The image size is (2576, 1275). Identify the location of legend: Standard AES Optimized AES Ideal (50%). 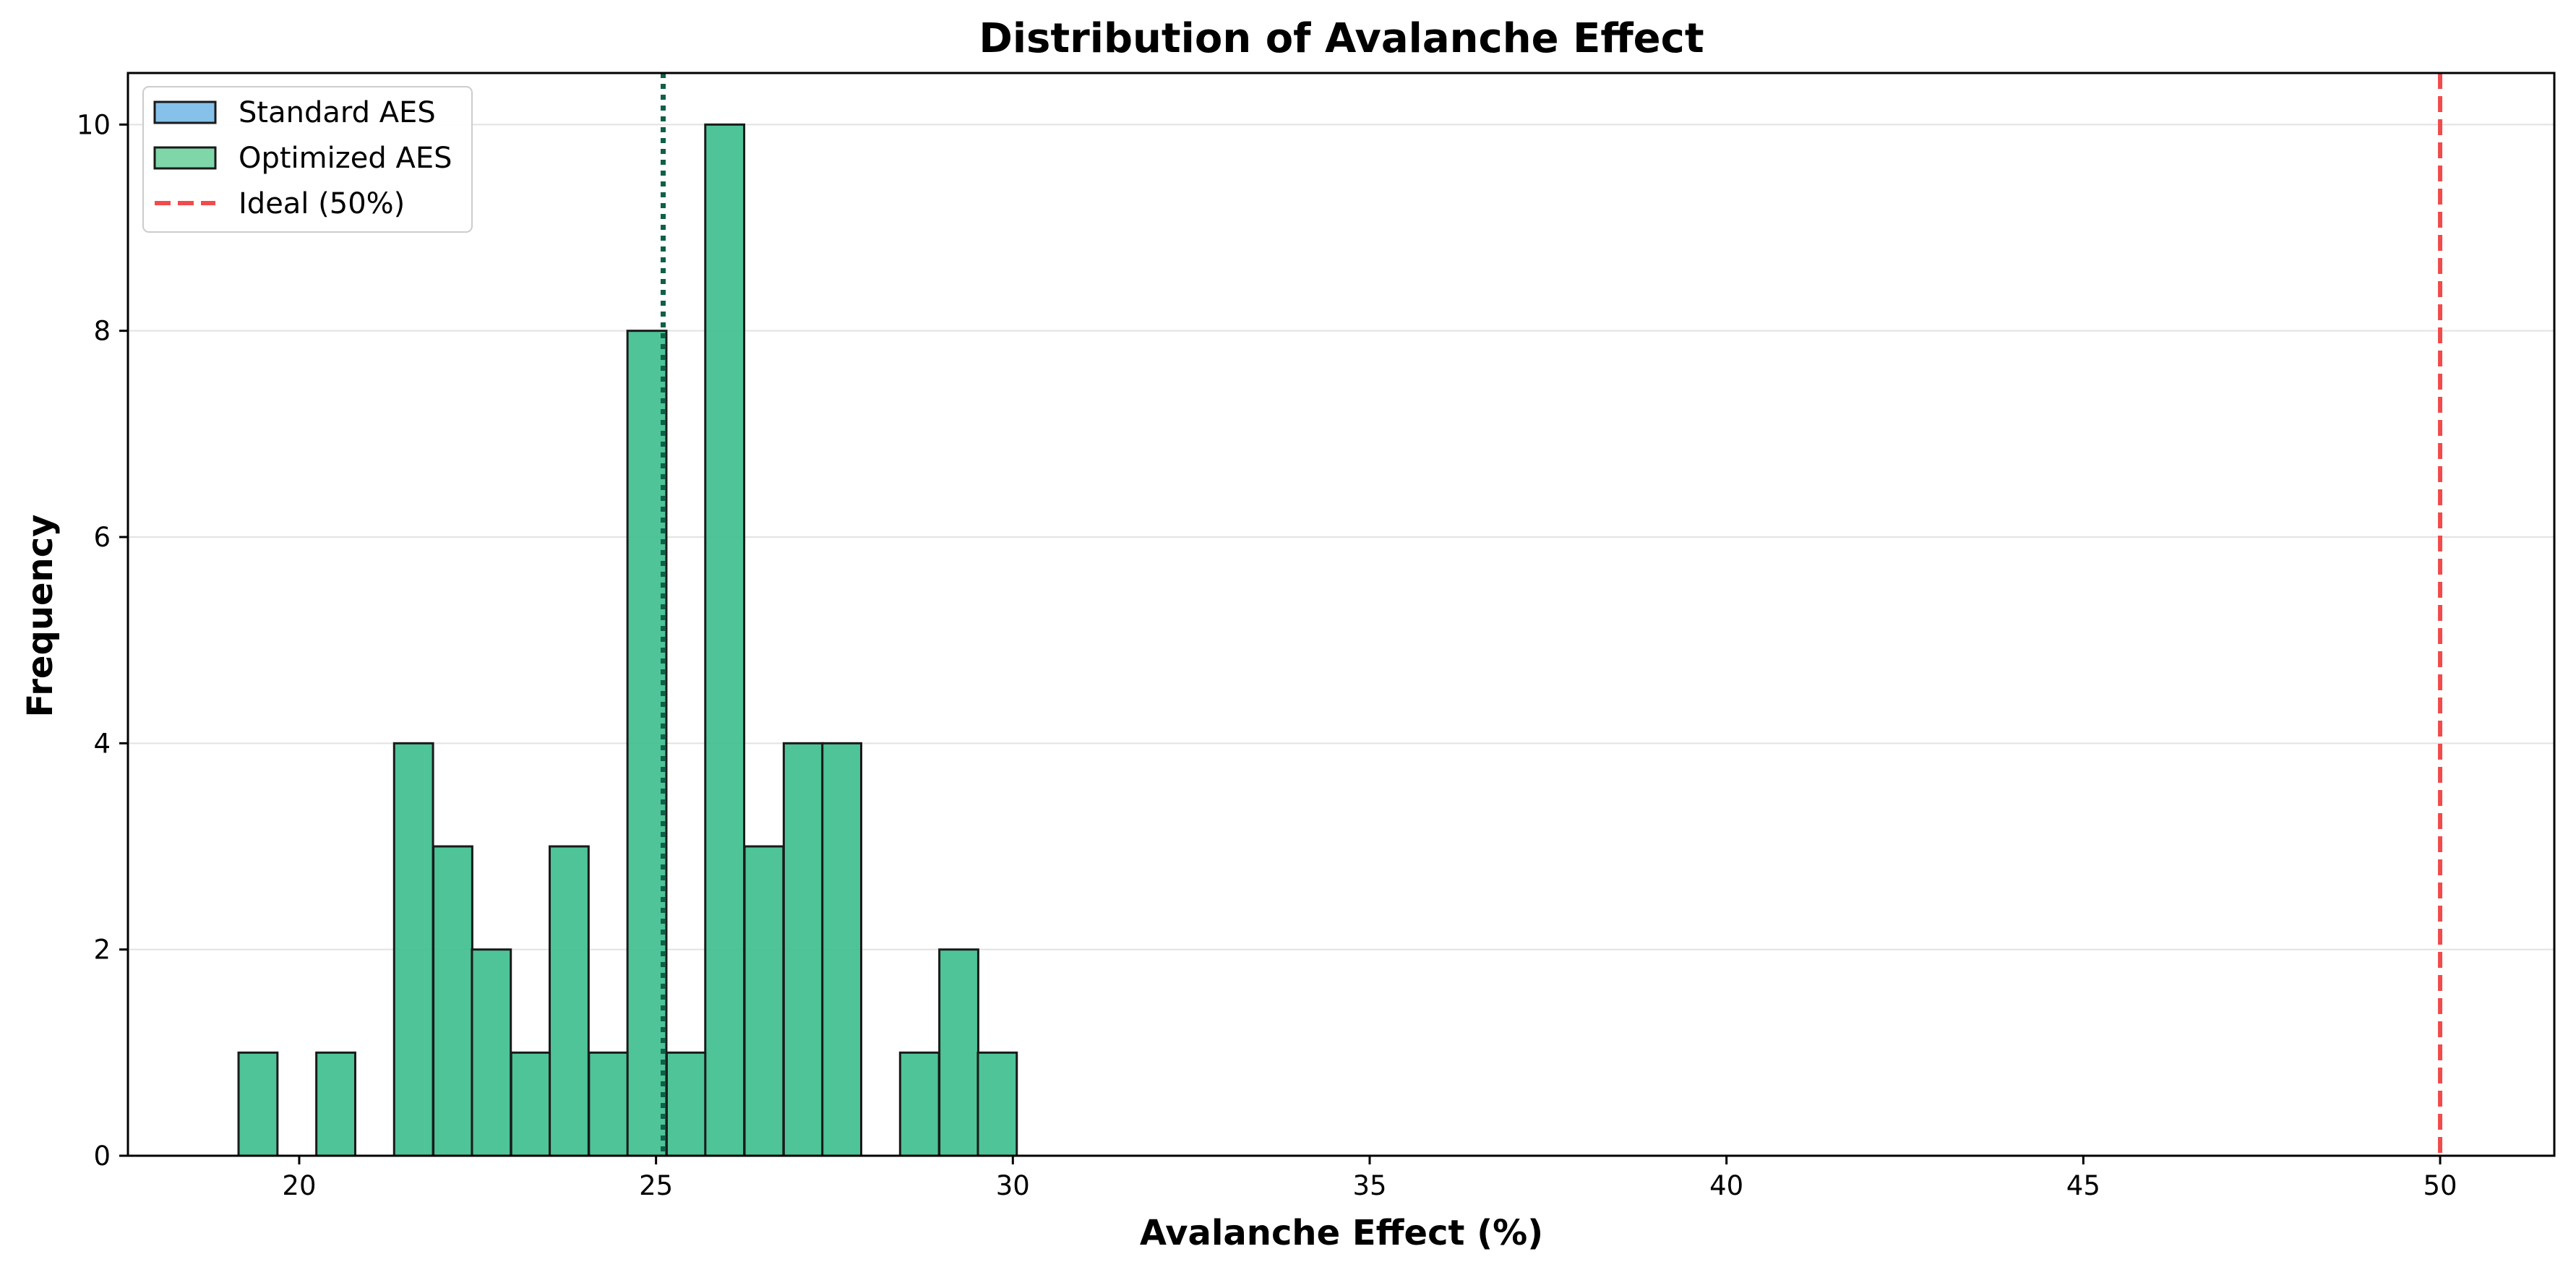
(308, 159).